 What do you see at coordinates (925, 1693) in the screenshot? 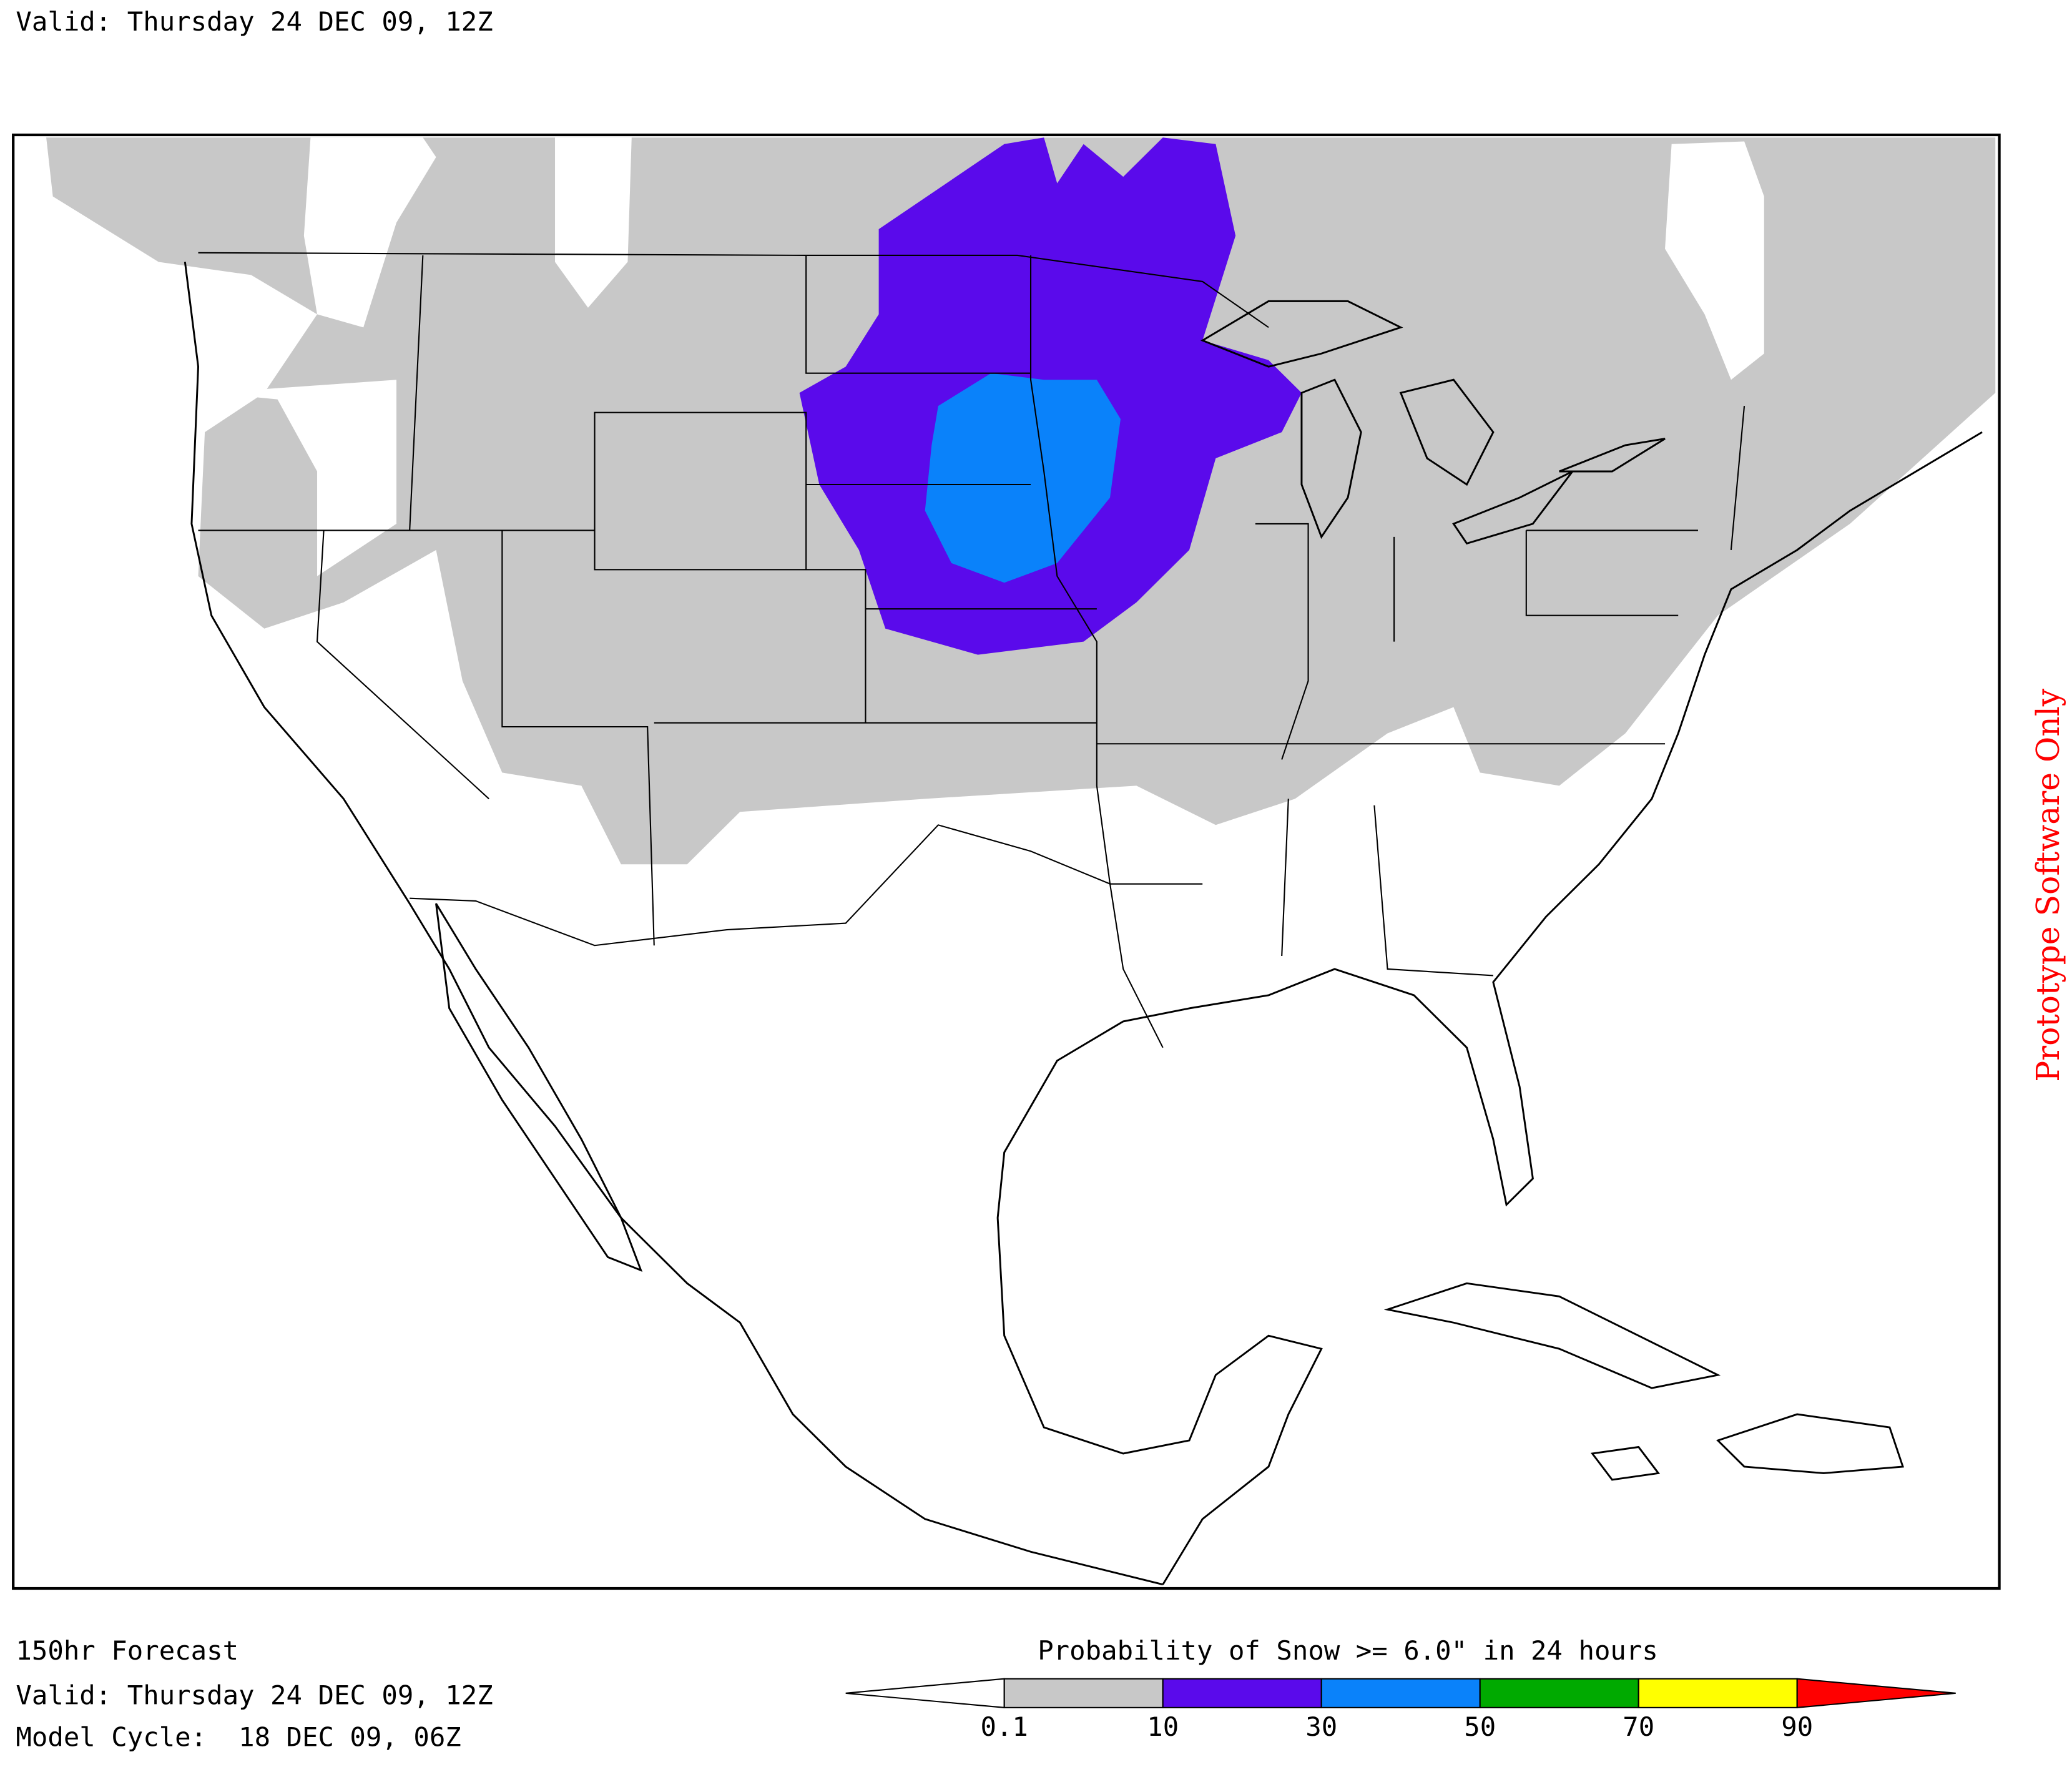
I see `legend-arrow-low` at bounding box center [925, 1693].